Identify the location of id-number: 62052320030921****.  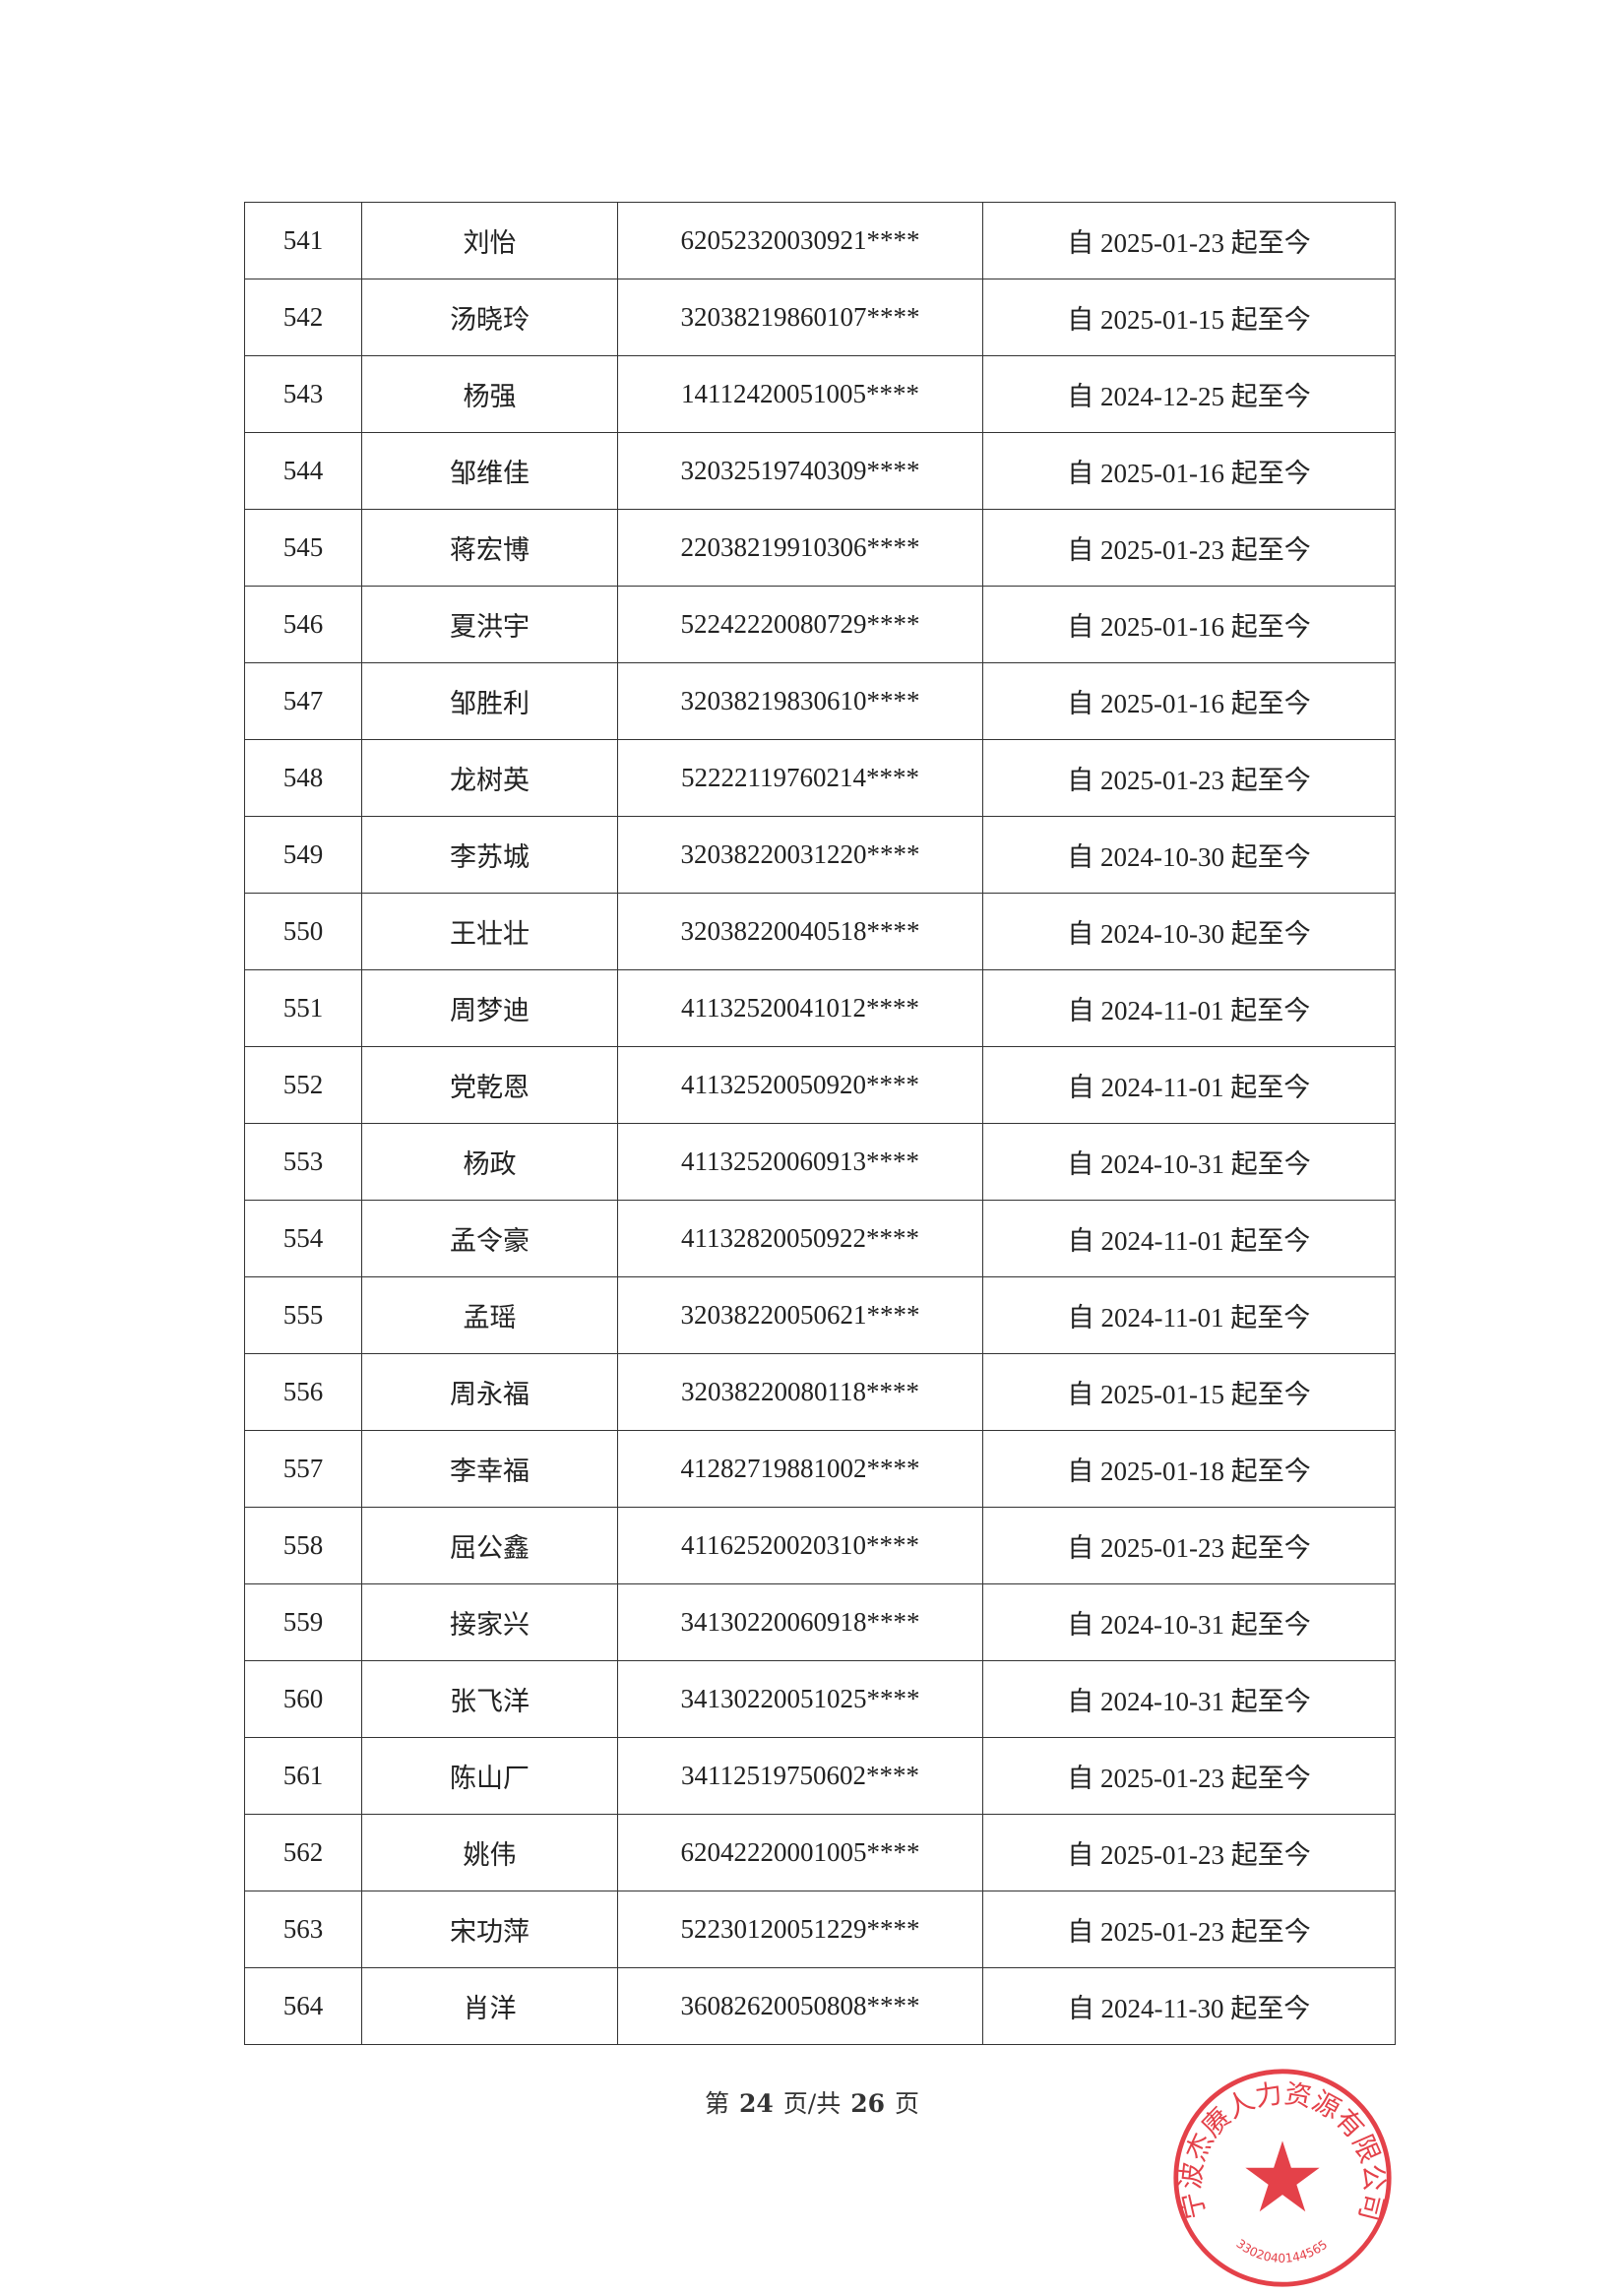
(800, 240).